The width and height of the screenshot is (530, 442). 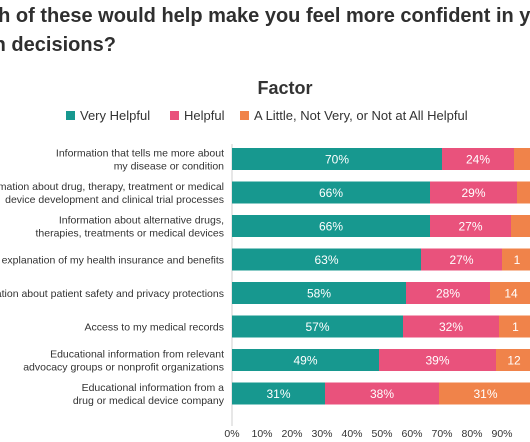 What do you see at coordinates (261, 434) in the screenshot?
I see `x-tick-label: 10%` at bounding box center [261, 434].